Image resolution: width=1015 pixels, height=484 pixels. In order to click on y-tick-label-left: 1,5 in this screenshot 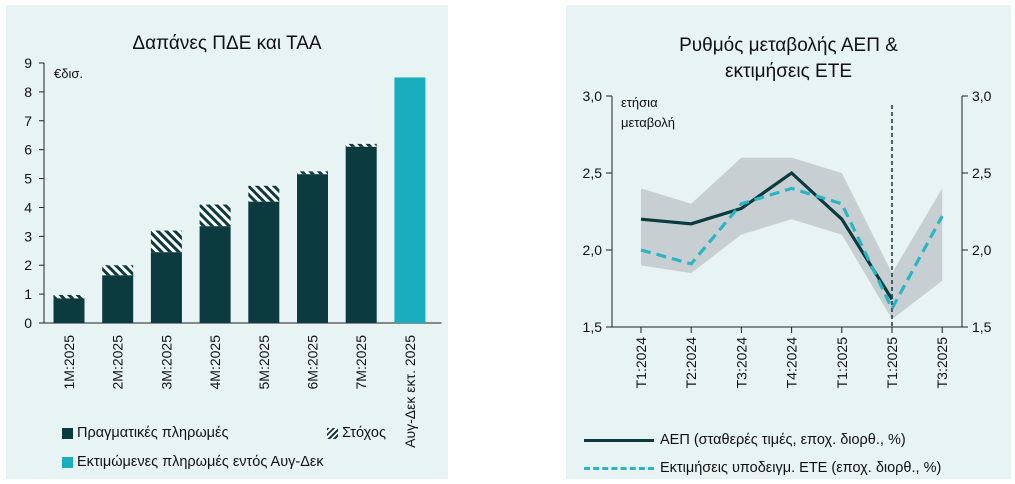, I will do `click(593, 327)`.